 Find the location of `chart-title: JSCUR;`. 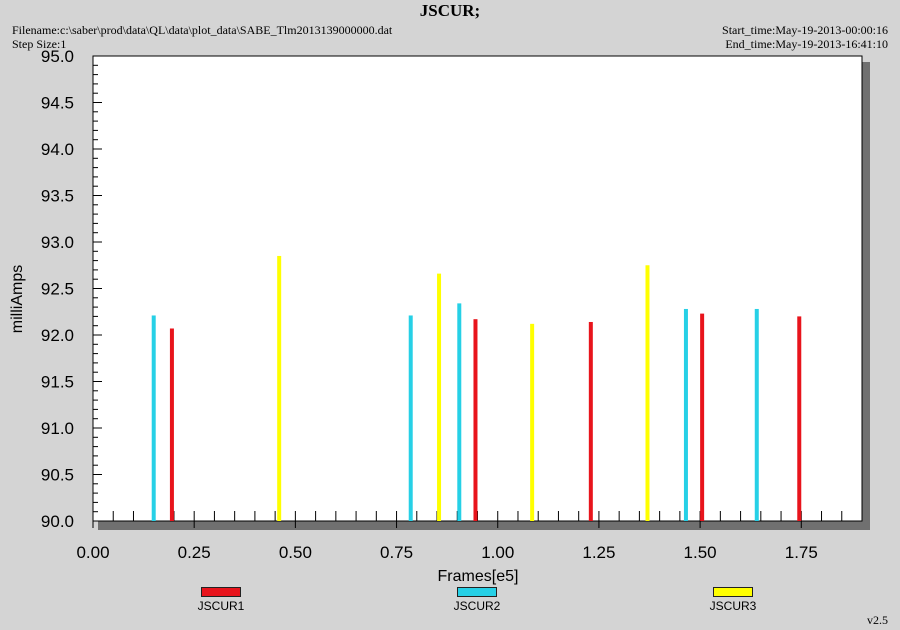

chart-title: JSCUR; is located at coordinates (450, 10).